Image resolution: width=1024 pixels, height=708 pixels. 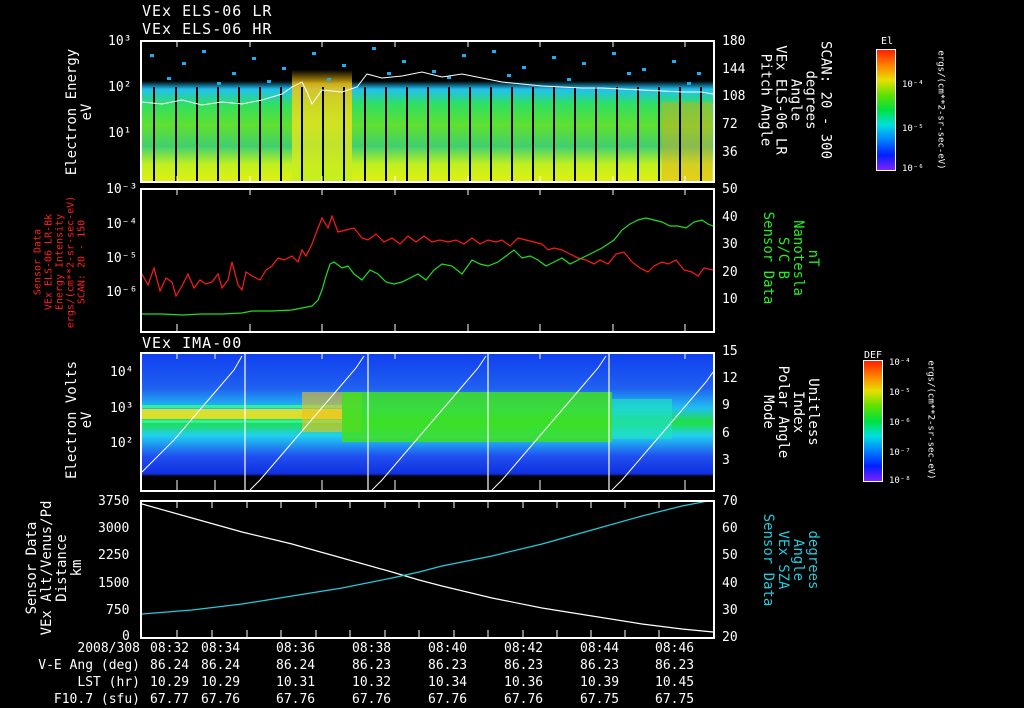 I want to click on p3-y2label-line3: Index, so click(x=798, y=412).